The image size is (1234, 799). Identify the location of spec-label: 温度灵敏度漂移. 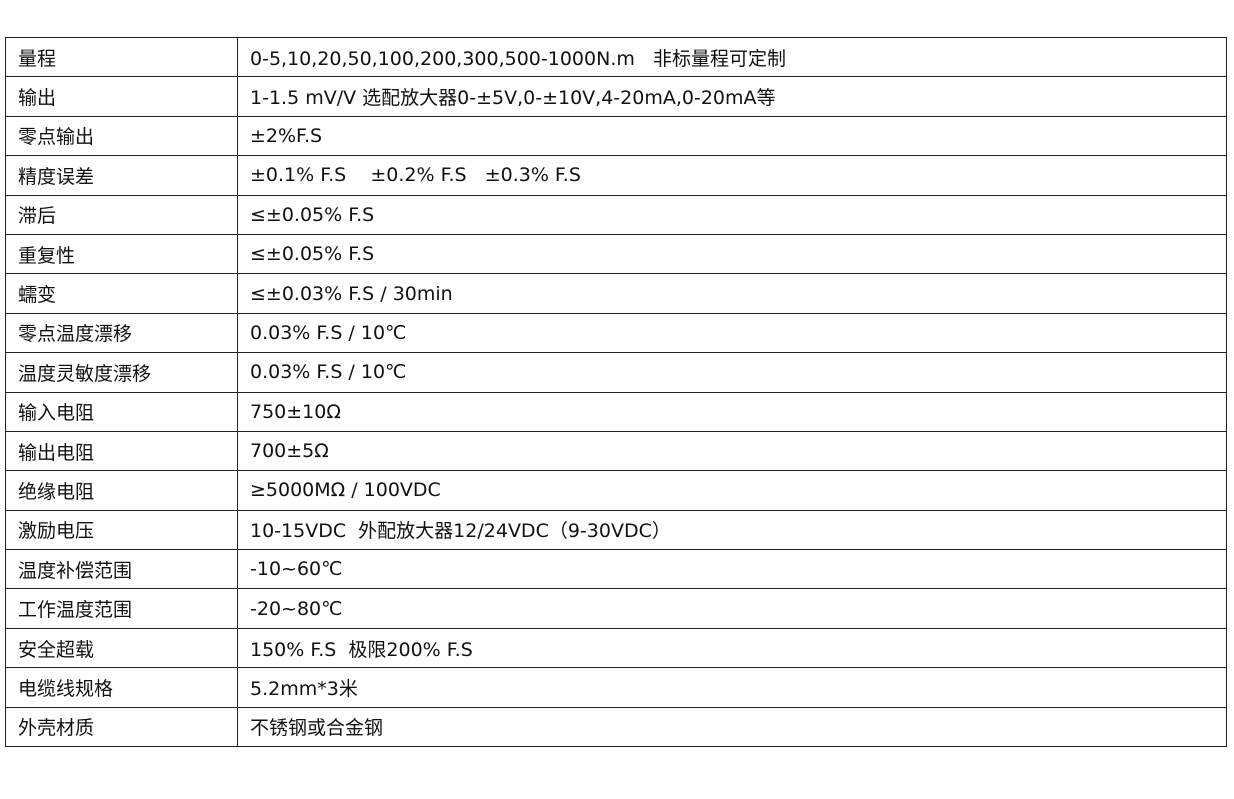
(121, 372).